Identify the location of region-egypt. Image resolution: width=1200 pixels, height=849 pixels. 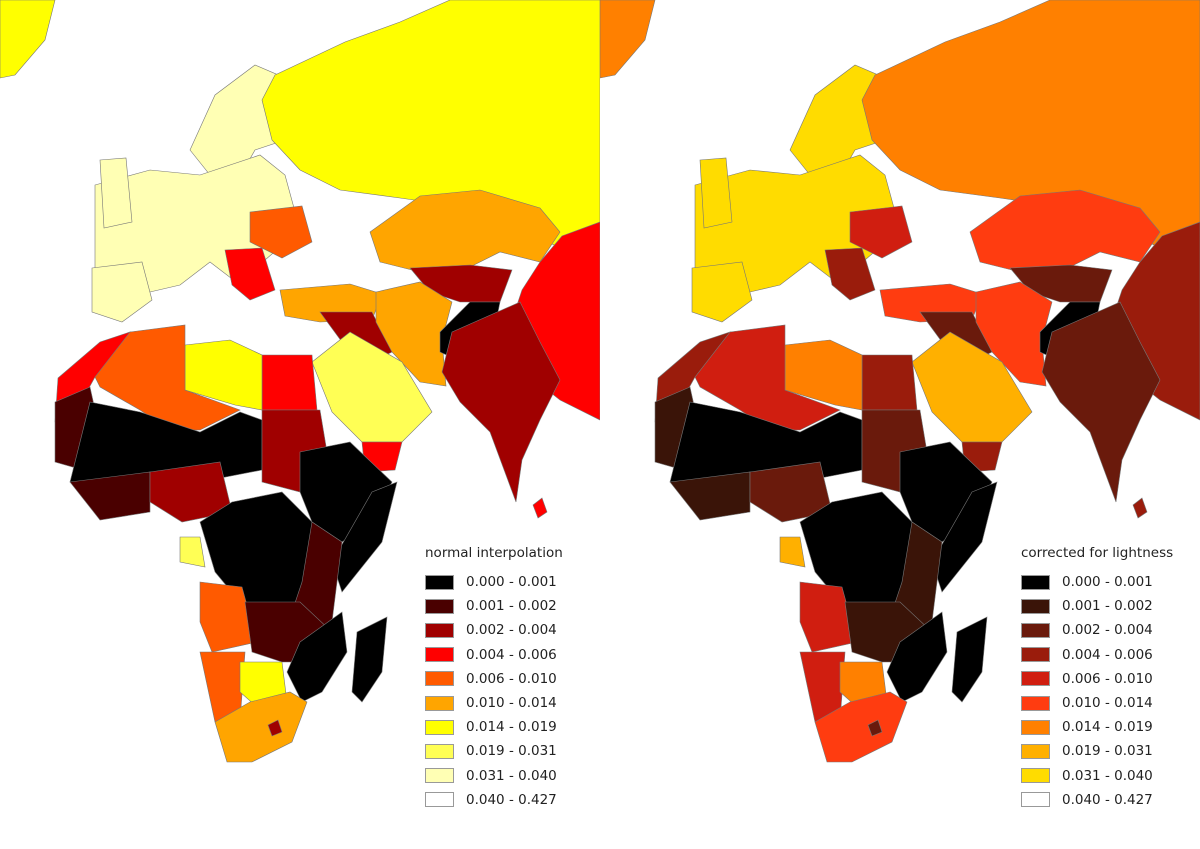
(289, 382).